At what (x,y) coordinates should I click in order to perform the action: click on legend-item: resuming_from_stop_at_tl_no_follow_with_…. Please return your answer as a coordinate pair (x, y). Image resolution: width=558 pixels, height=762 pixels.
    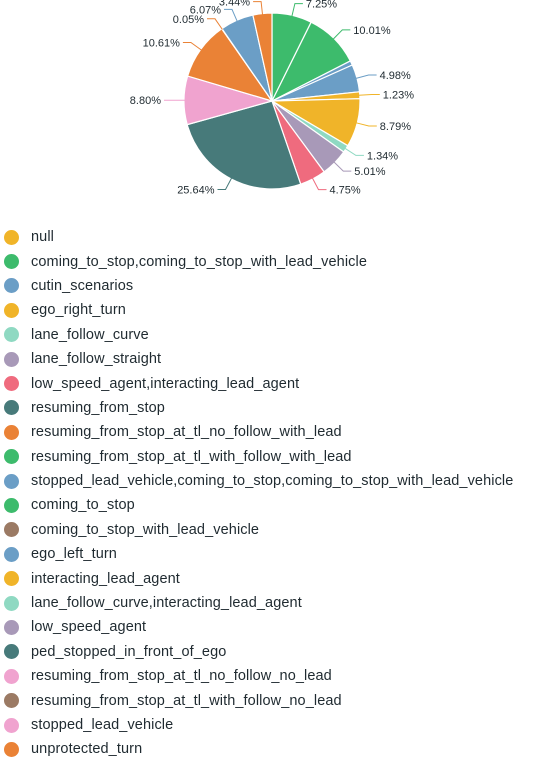
    Looking at the image, I should click on (281, 432).